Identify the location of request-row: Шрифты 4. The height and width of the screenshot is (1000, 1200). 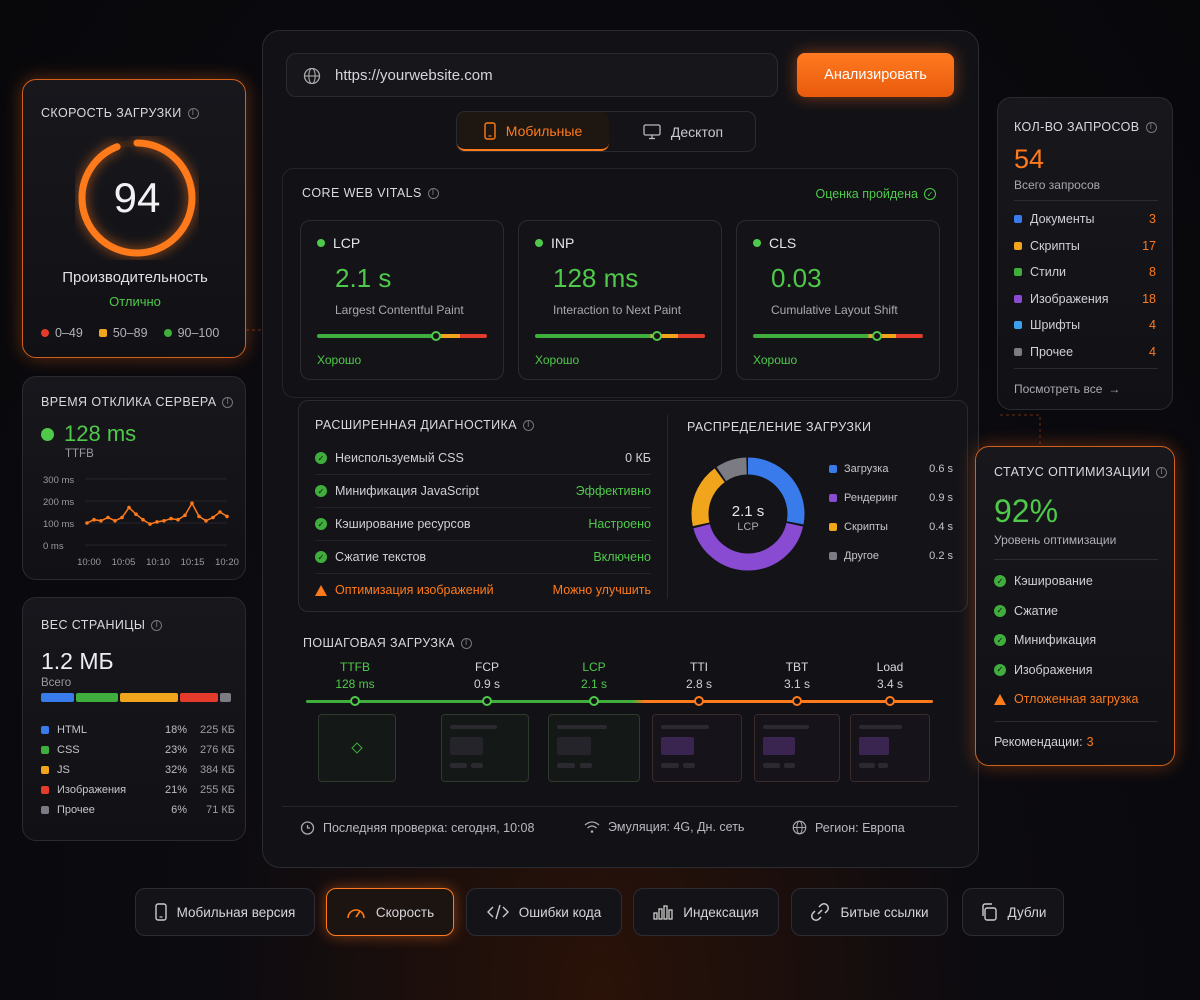
(1085, 325).